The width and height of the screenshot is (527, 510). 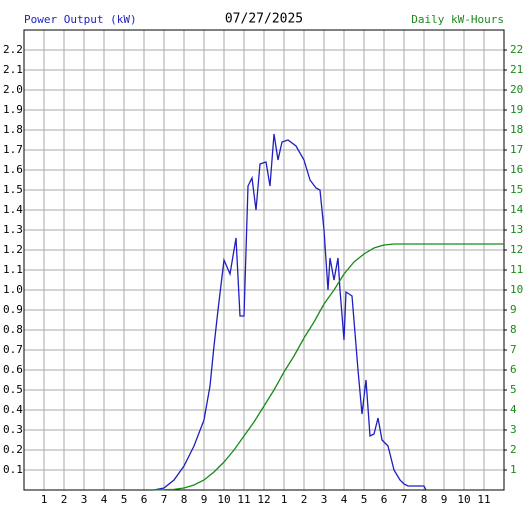 I want to click on chart-title: 07/27/2025, so click(x=264, y=19).